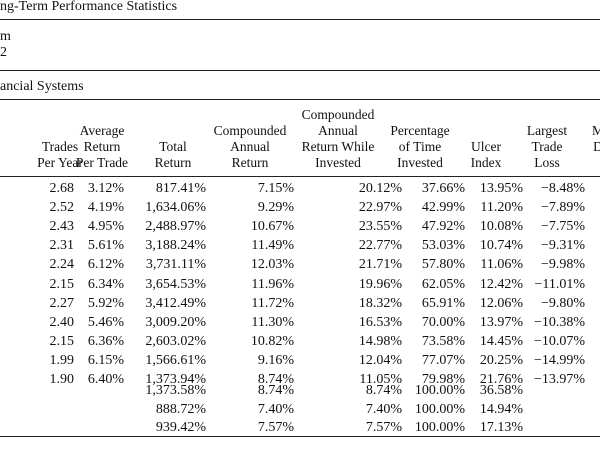 The image size is (600, 450). I want to click on column-header-compounded-annual-return-while-invested: Compounded Annual Return While Invested, so click(338, 139).